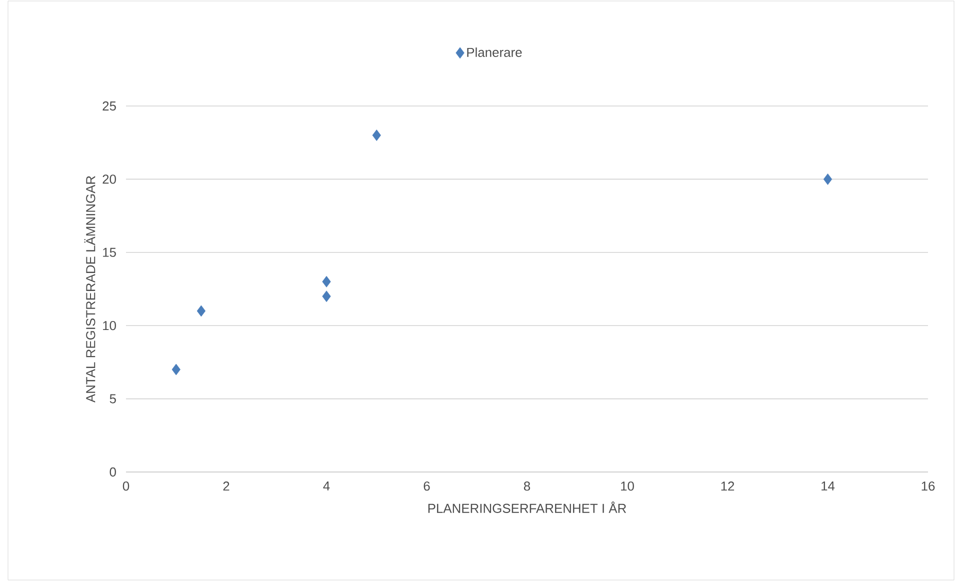 The height and width of the screenshot is (581, 955). What do you see at coordinates (109, 325) in the screenshot?
I see `y-tick-label: 10` at bounding box center [109, 325].